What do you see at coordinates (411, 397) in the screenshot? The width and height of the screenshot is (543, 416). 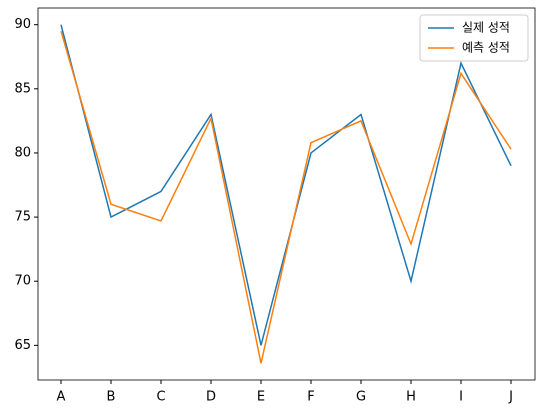 I see `x-tick-label: H` at bounding box center [411, 397].